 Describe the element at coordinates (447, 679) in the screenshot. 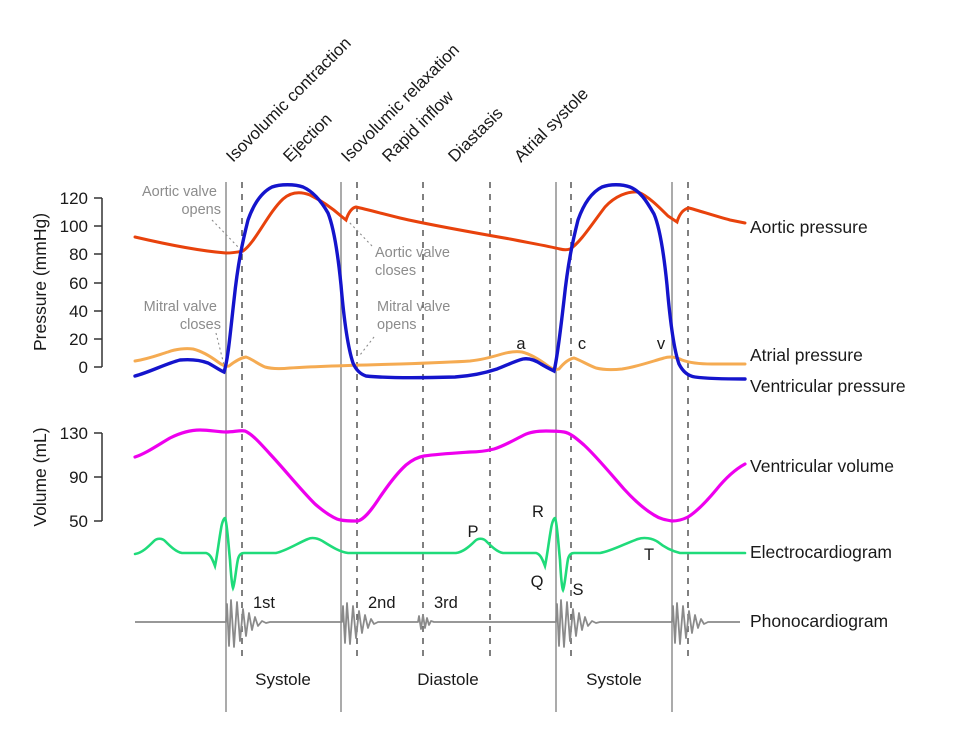

I see `band-diastole: Diastole` at that location.